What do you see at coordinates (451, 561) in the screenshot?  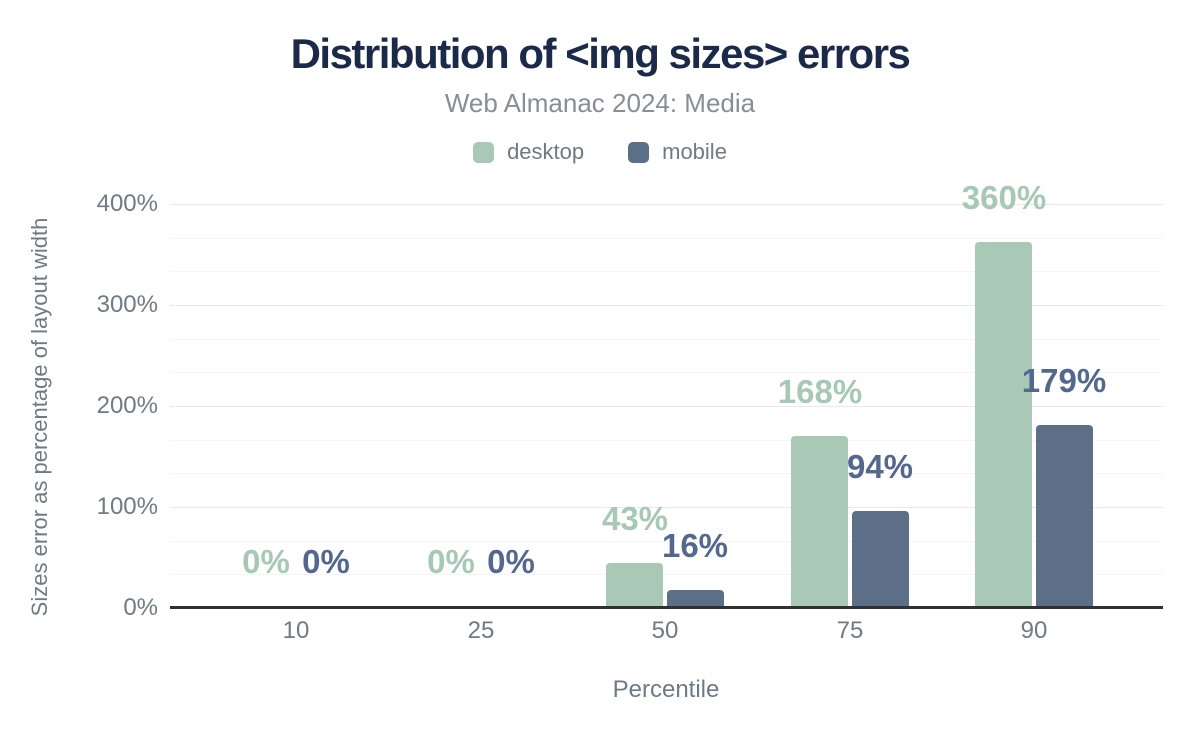 I see `data-label-desktop-p25: 0%` at bounding box center [451, 561].